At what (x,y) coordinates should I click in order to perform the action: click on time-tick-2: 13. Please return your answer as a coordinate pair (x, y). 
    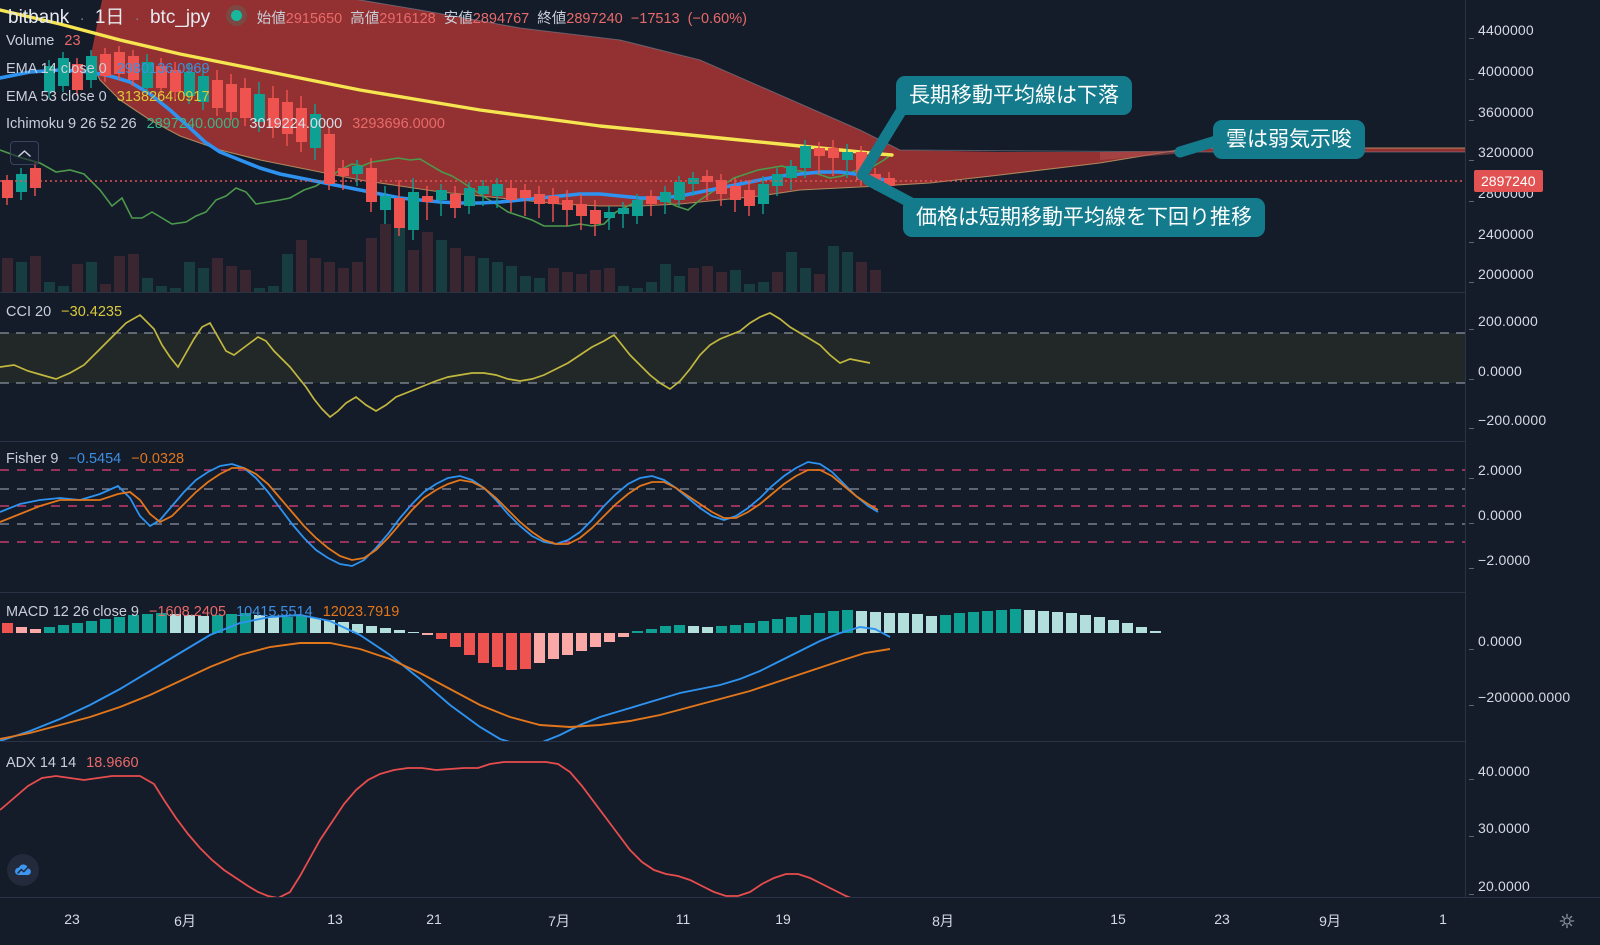
    Looking at the image, I should click on (335, 919).